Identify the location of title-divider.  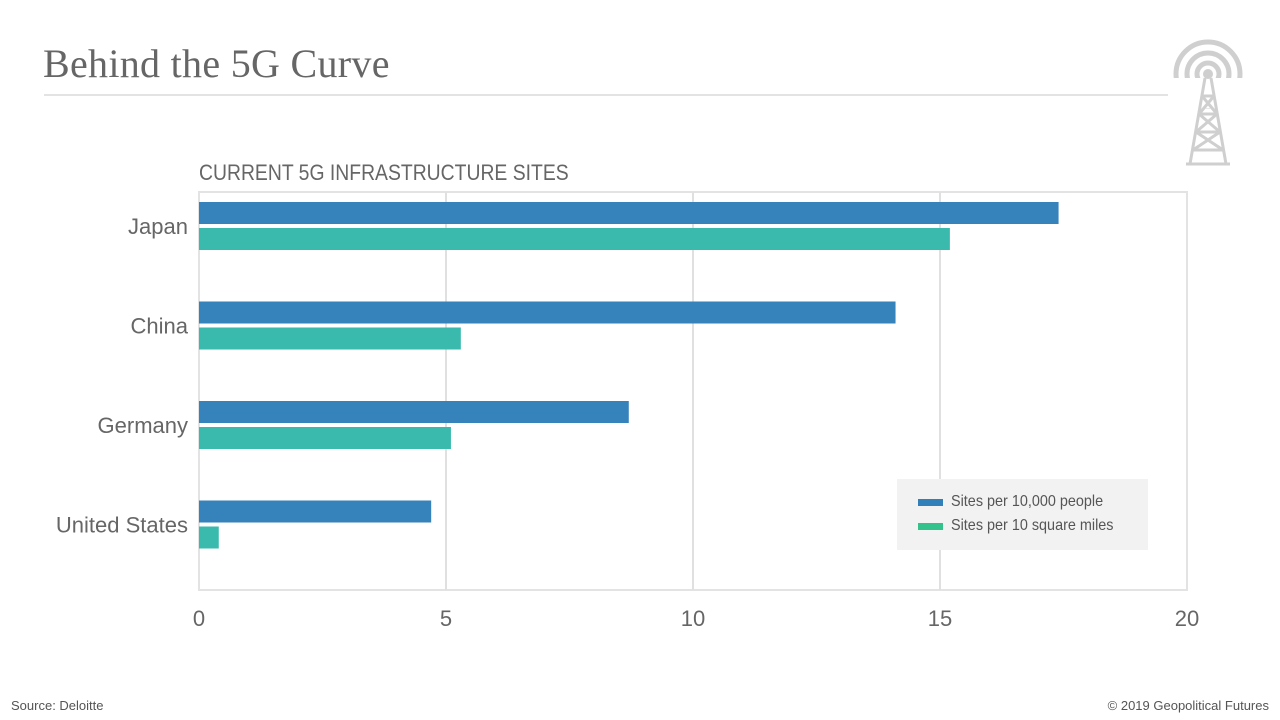
(609, 95).